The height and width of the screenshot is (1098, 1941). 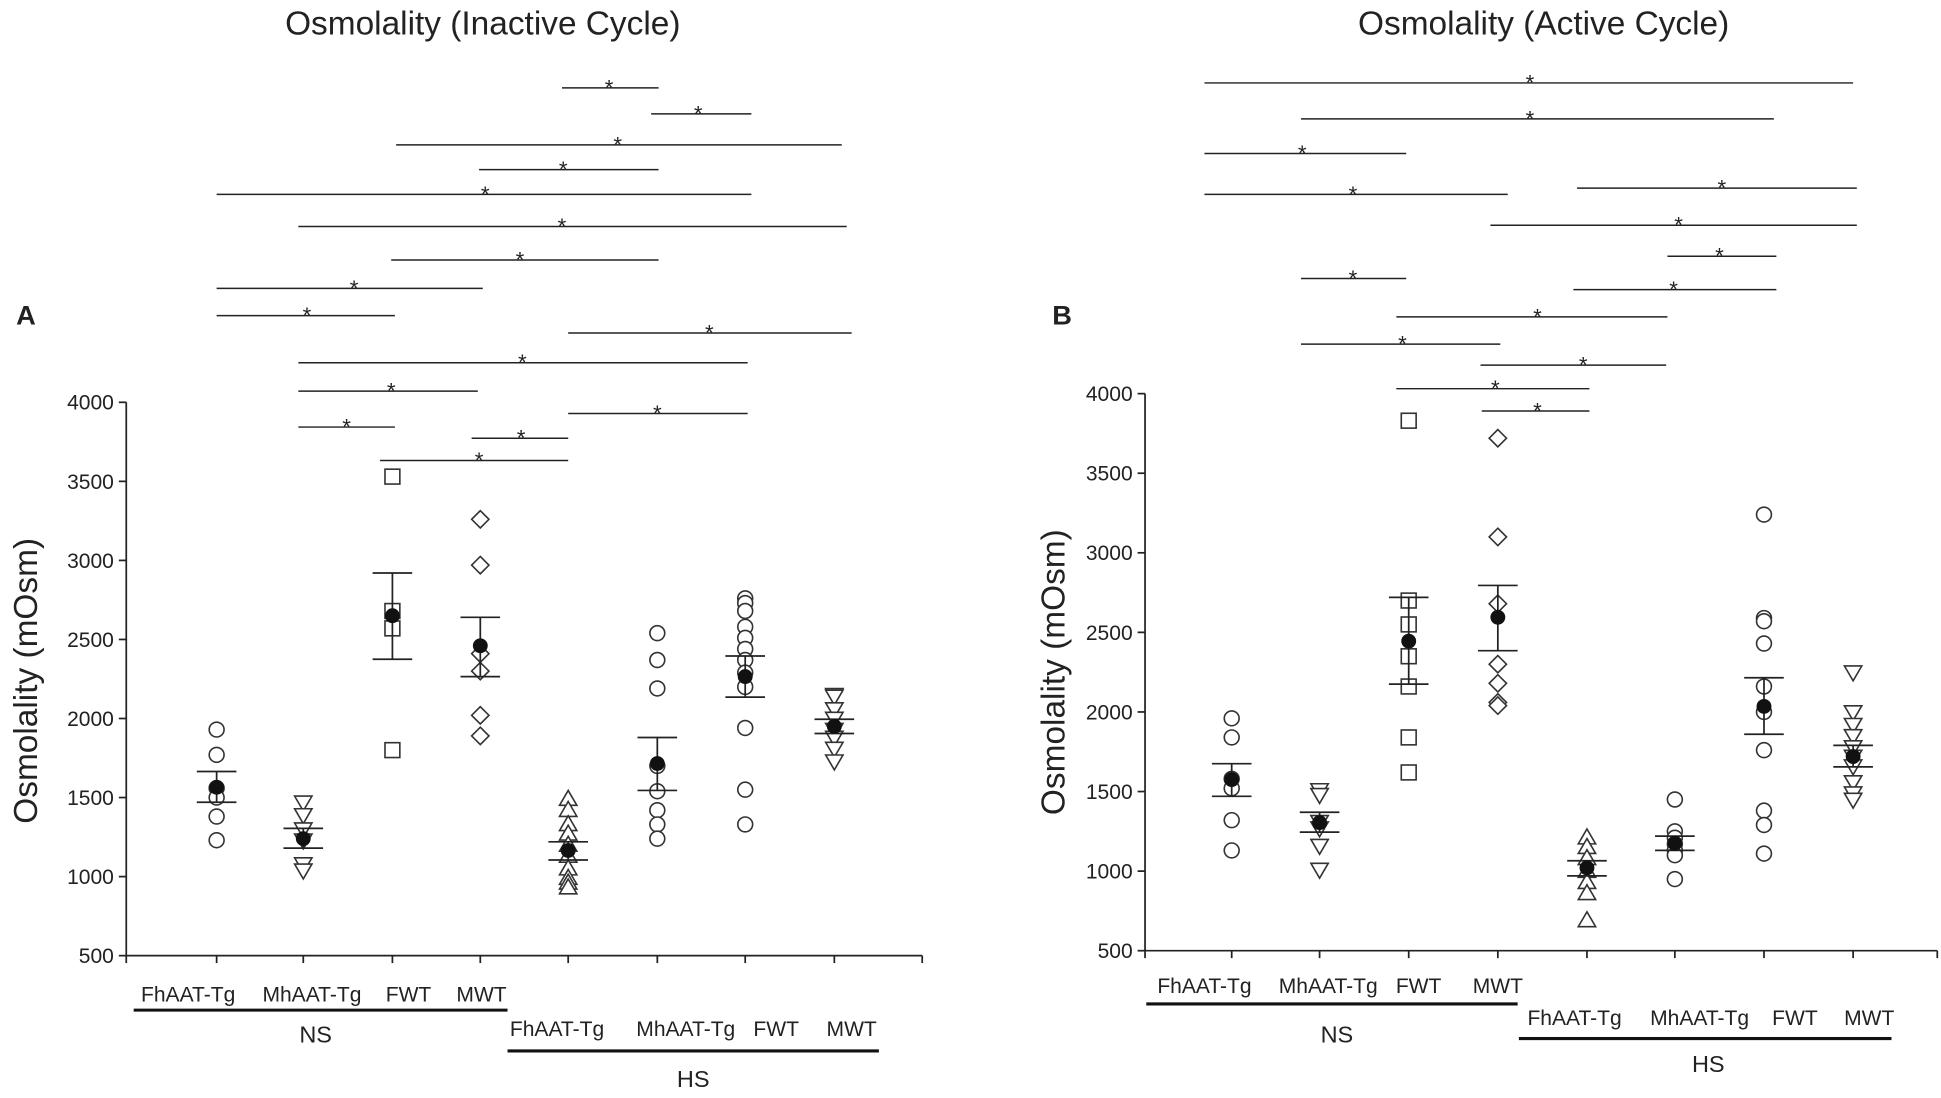 What do you see at coordinates (90, 877) in the screenshot?
I see `y-tick-label: 1000` at bounding box center [90, 877].